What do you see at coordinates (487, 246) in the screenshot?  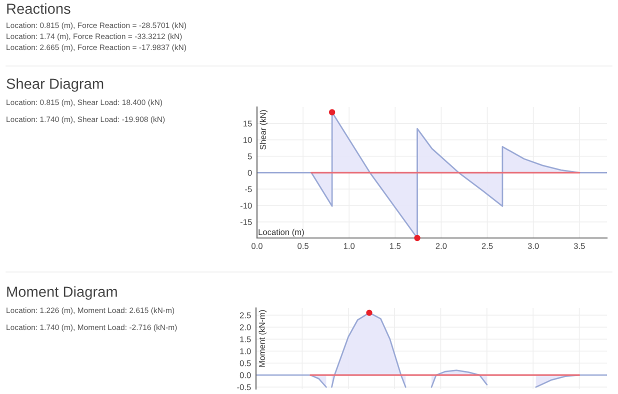 I see `x-tick-label: 2.5` at bounding box center [487, 246].